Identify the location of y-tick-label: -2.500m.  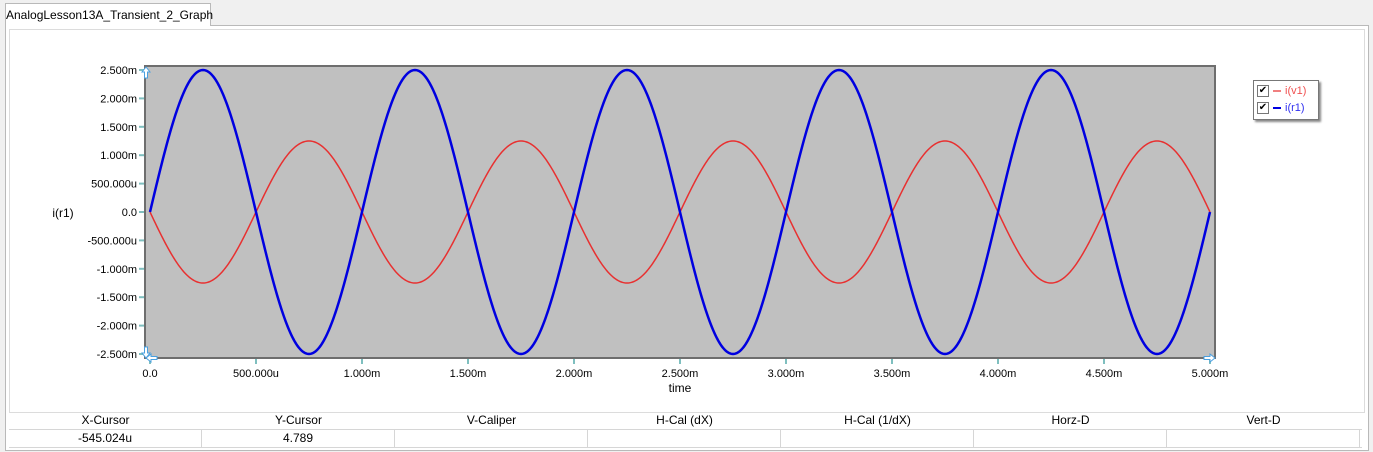
(117, 355).